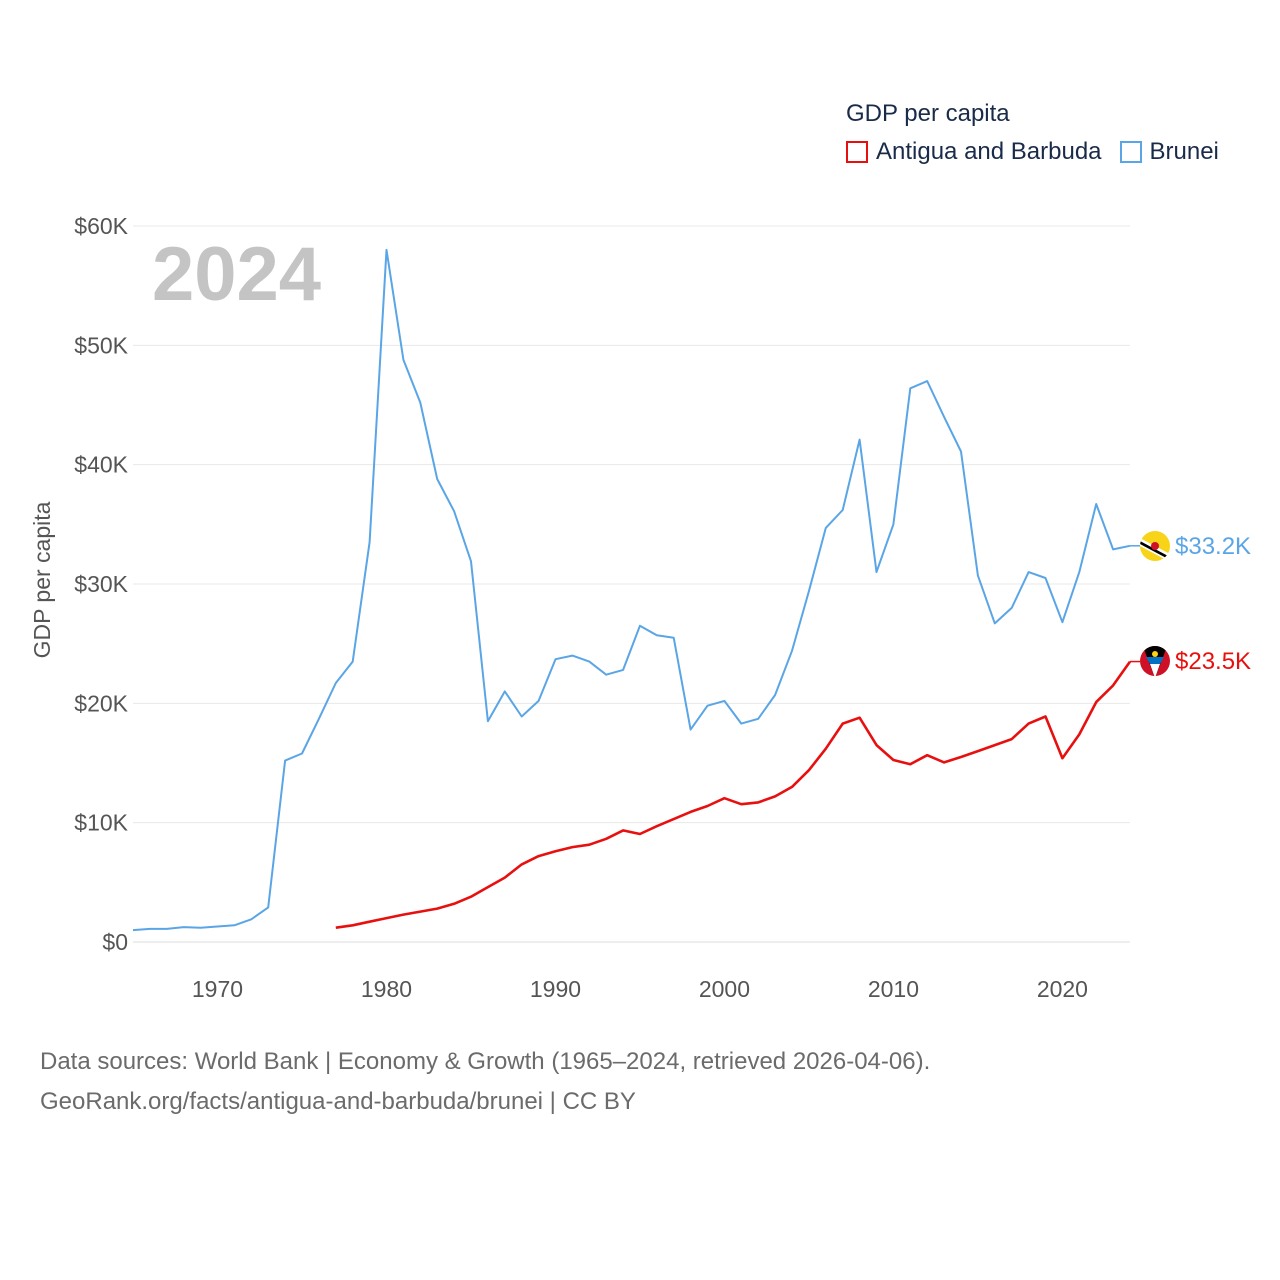 This screenshot has width=1280, height=1280. Describe the element at coordinates (1184, 151) in the screenshot. I see `legend-label-brunei: Brunei` at that location.